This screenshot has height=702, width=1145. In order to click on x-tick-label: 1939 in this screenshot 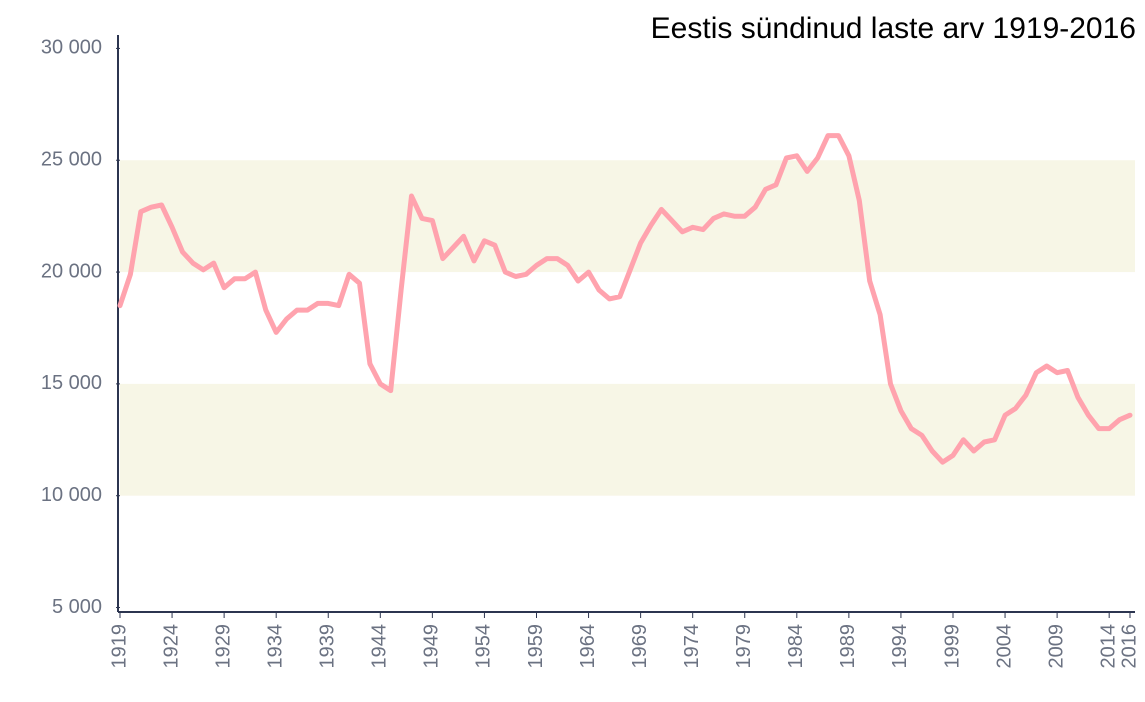, I will do `click(328, 646)`.